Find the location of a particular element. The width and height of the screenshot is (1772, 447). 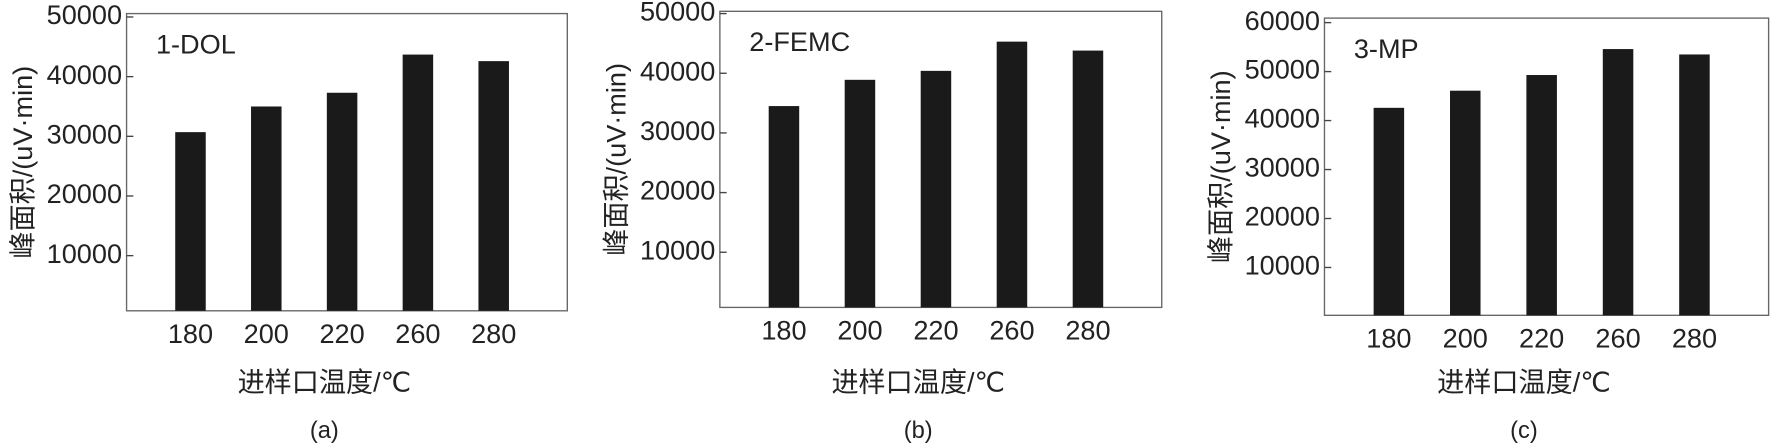

caption: (c) is located at coordinates (1524, 431).